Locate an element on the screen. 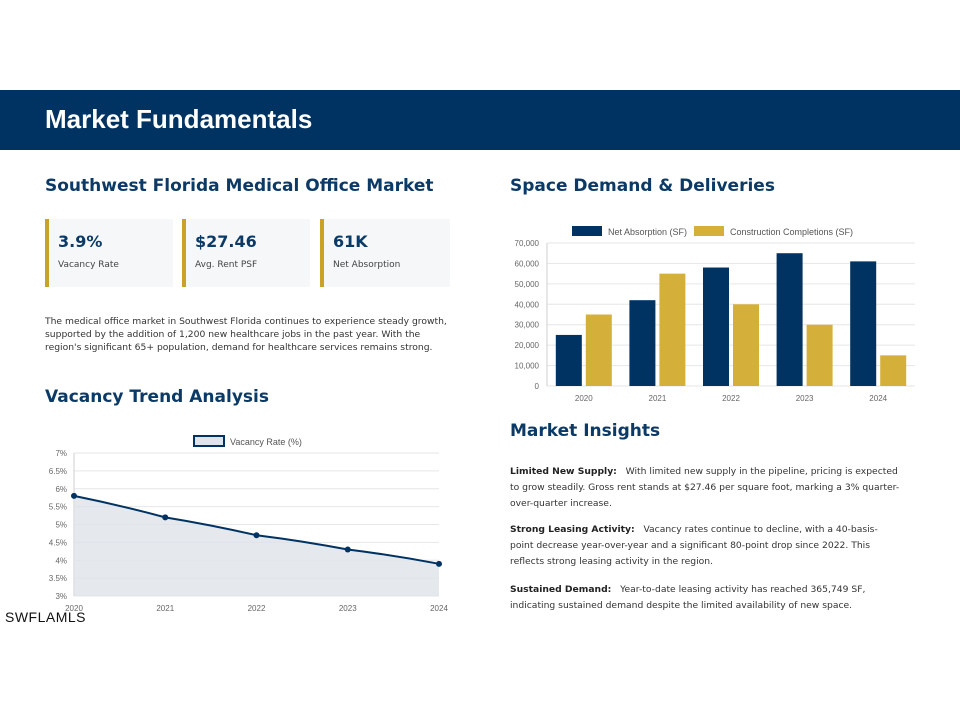 This screenshot has height=720, width=960. y-tick-label: 0 is located at coordinates (537, 386).